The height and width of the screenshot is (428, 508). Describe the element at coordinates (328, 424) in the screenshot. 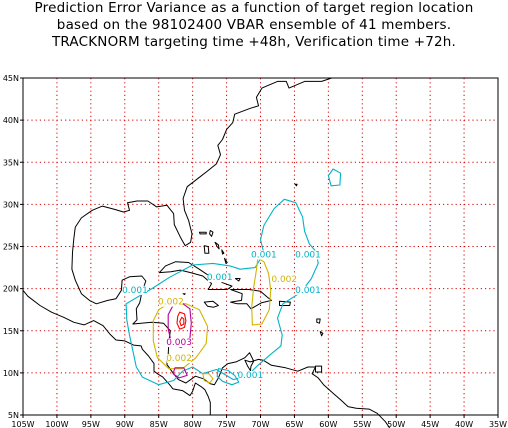

I see `lon-tick-label: 60W` at that location.